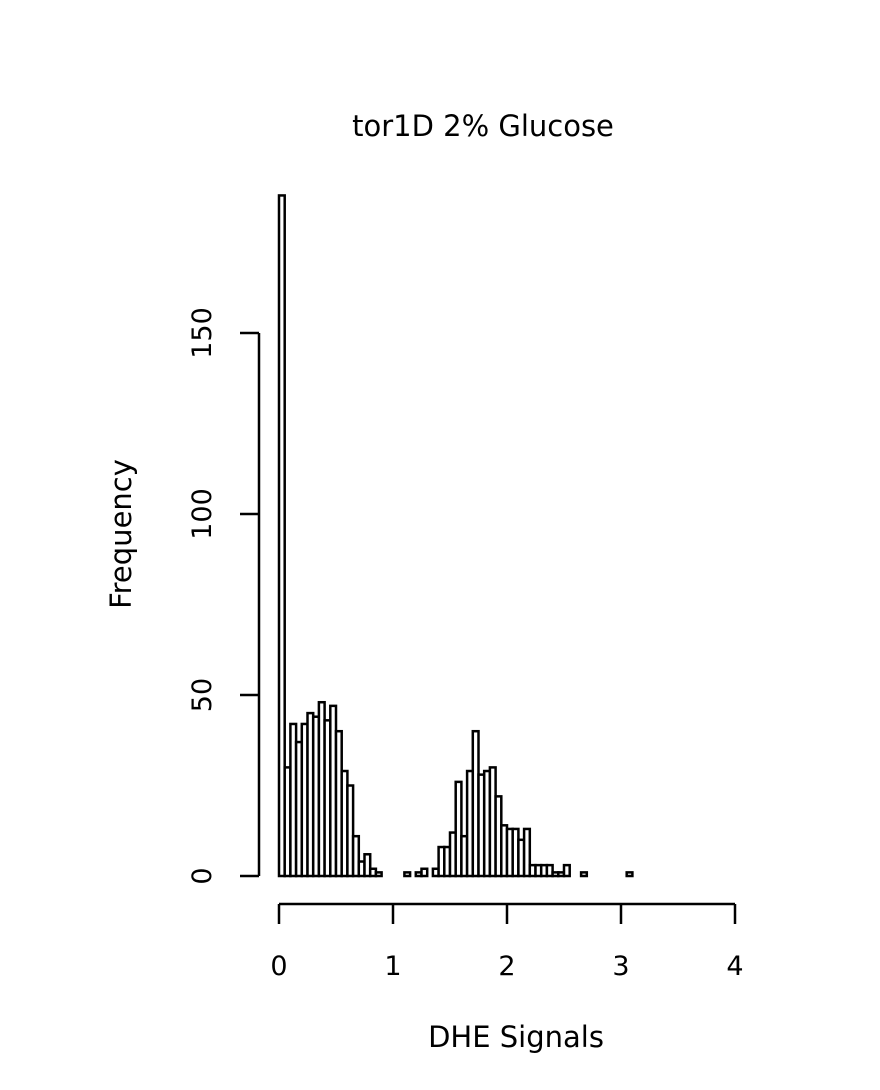  What do you see at coordinates (224, 596) in the screenshot?
I see `y-axis: 0 50 100 150` at bounding box center [224, 596].